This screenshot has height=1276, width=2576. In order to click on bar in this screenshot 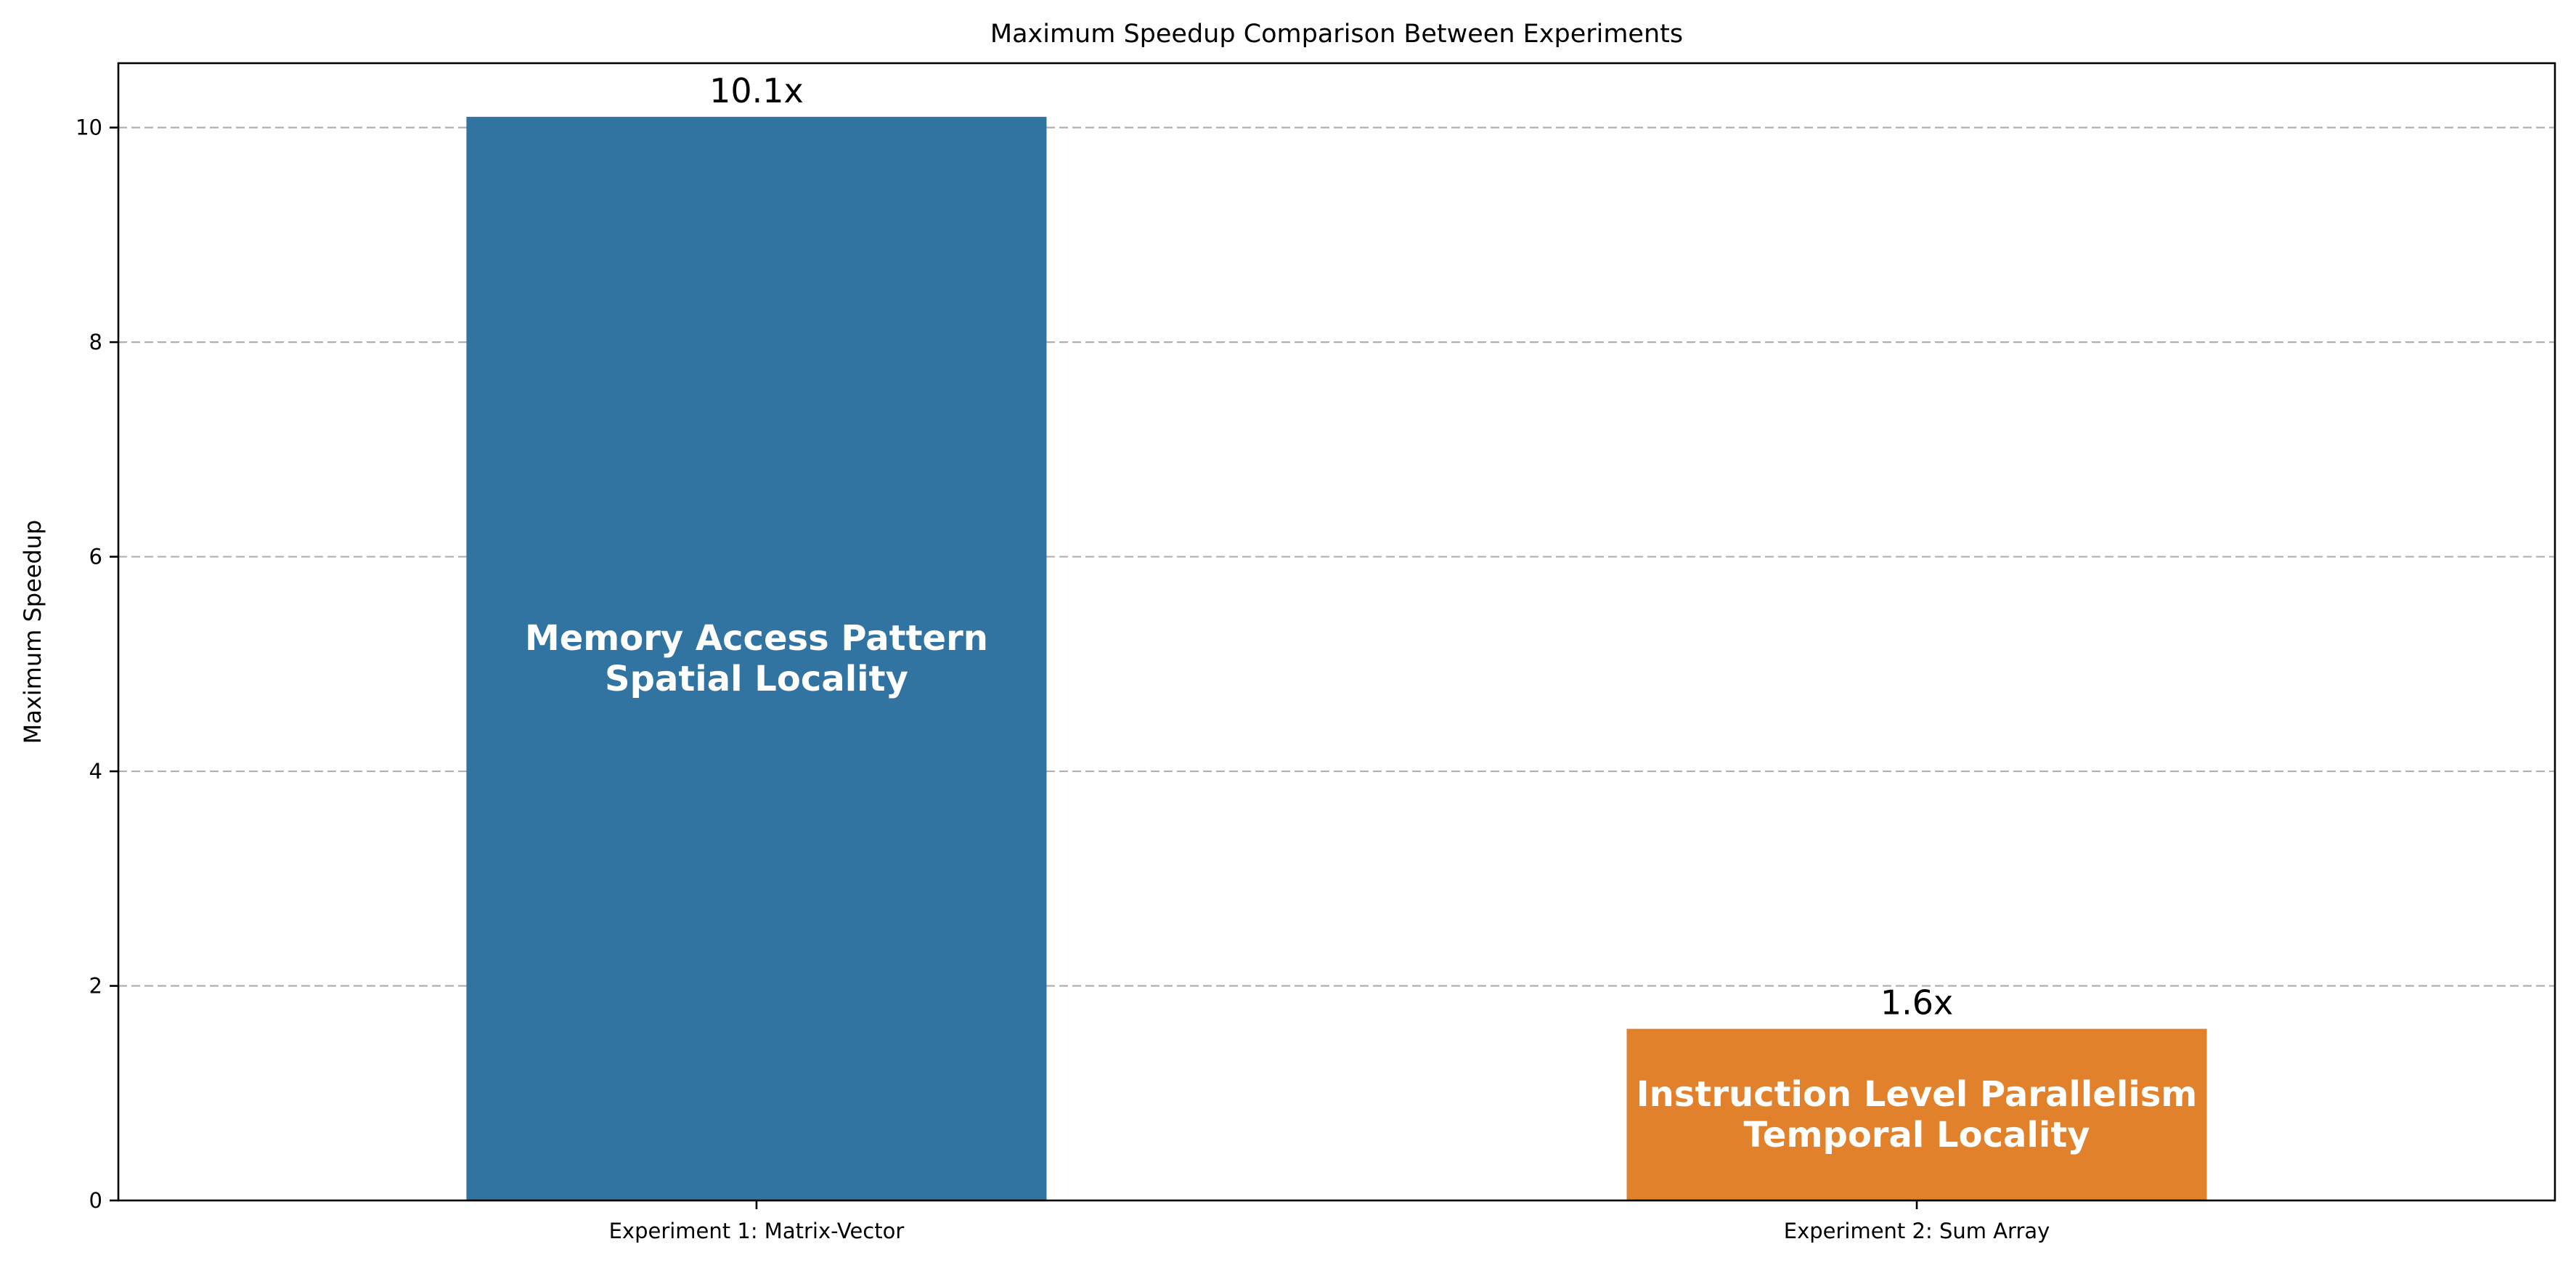, I will do `click(1916, 1114)`.